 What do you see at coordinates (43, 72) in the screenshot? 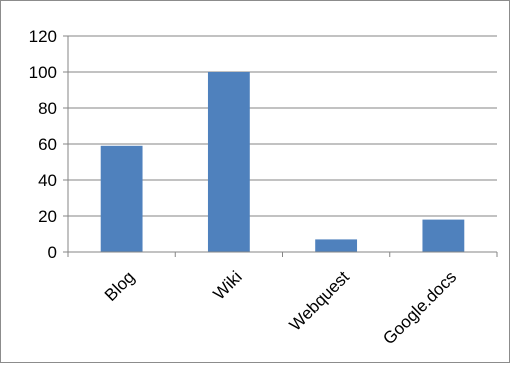
I see `y-tick-label: 100` at bounding box center [43, 72].